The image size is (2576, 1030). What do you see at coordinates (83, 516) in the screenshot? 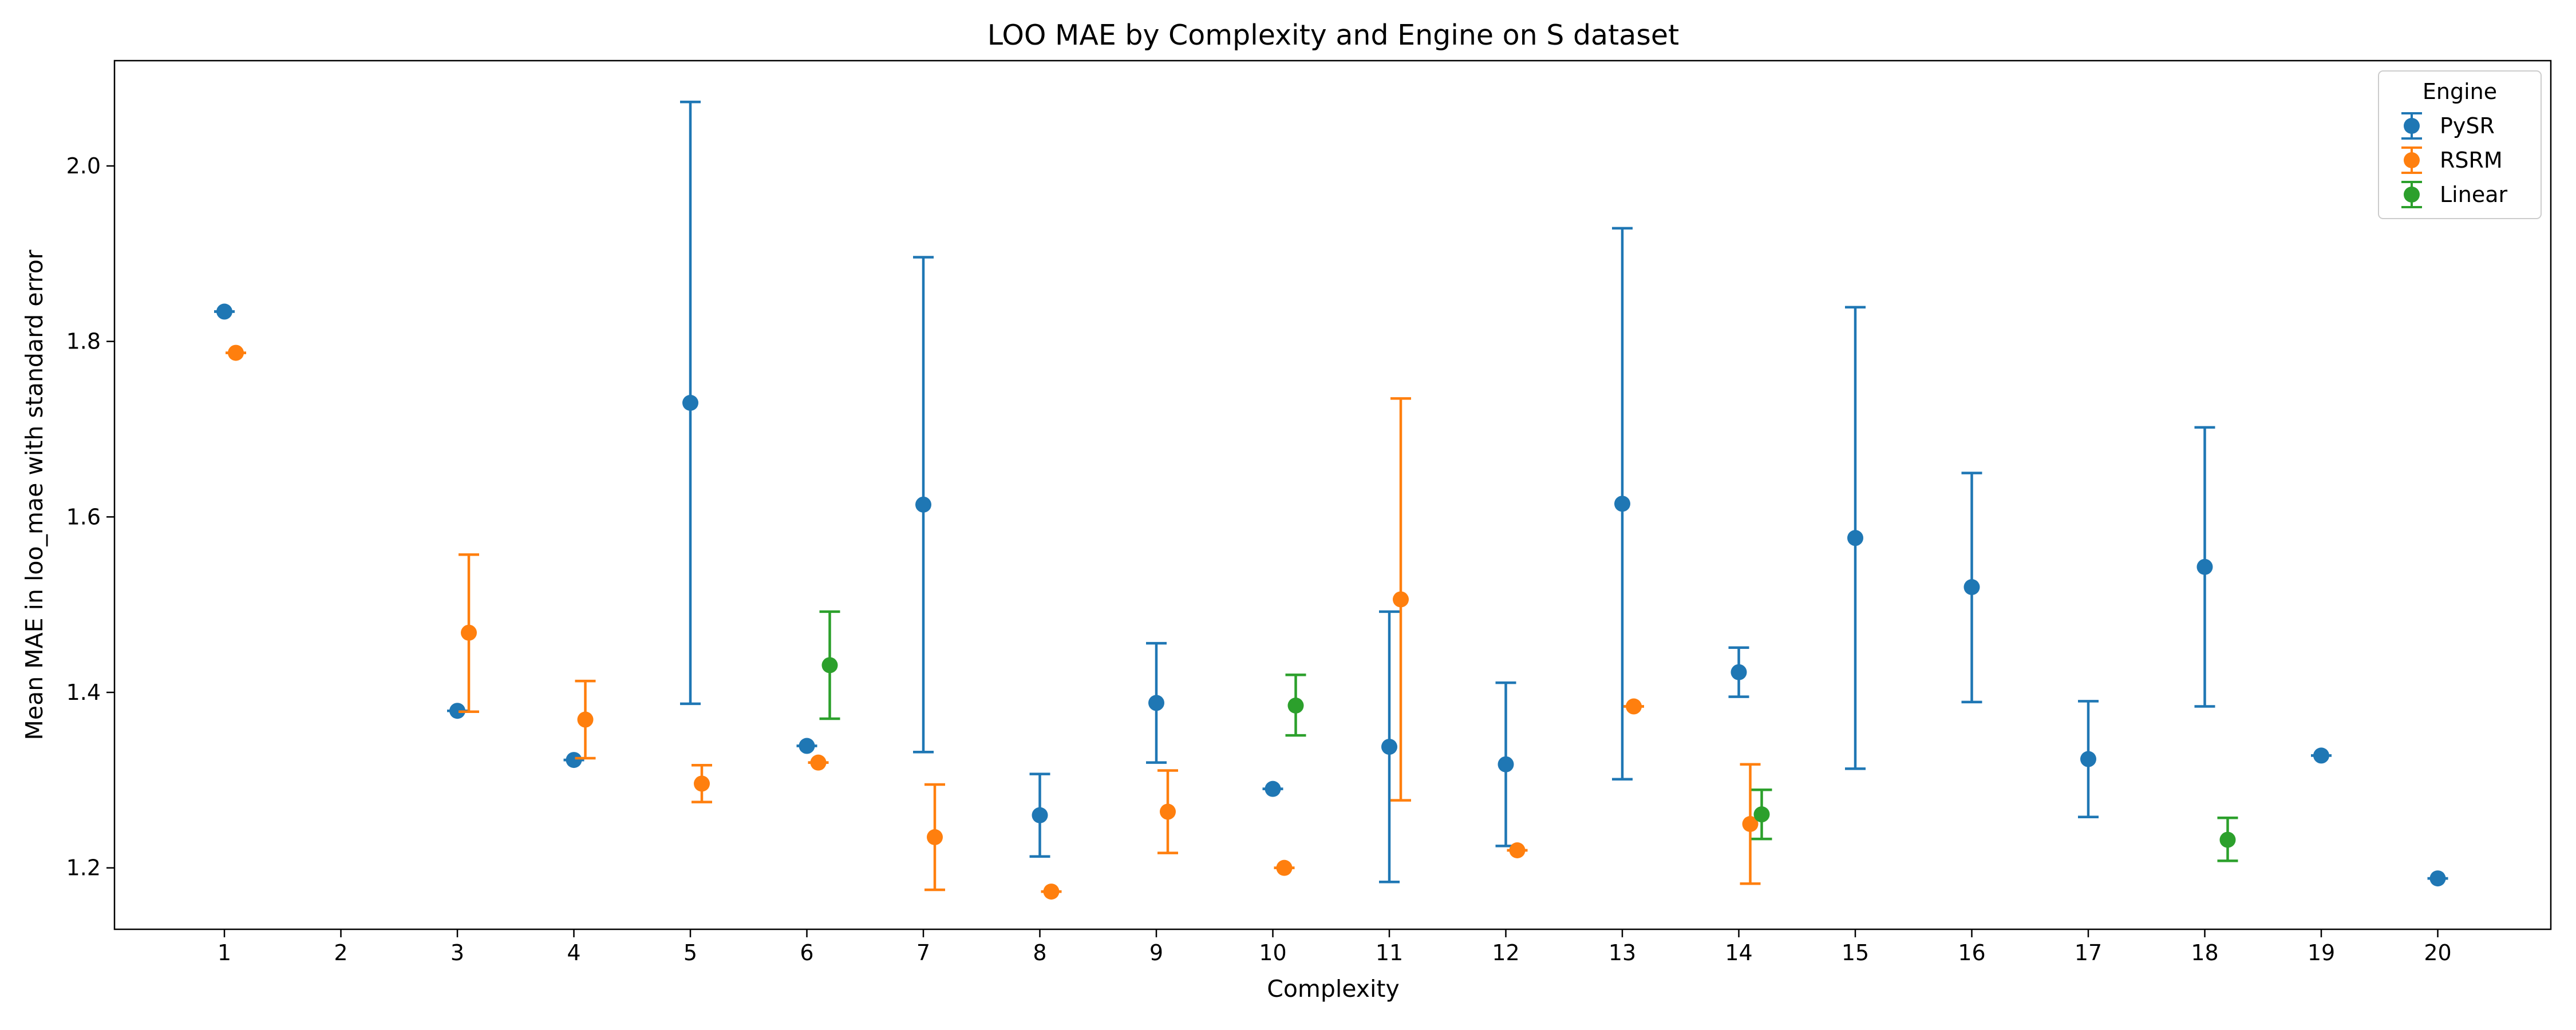
I see `y-tick-label: 1.6` at bounding box center [83, 516].